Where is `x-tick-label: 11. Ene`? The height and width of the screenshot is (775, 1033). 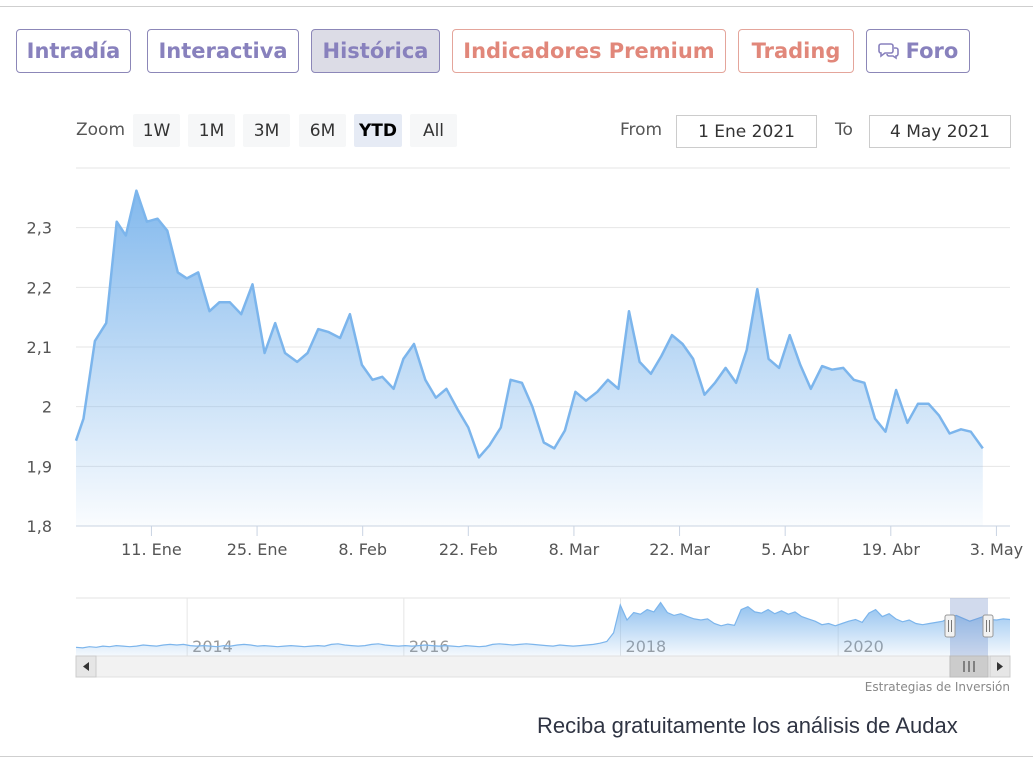
x-tick-label: 11. Ene is located at coordinates (151, 549).